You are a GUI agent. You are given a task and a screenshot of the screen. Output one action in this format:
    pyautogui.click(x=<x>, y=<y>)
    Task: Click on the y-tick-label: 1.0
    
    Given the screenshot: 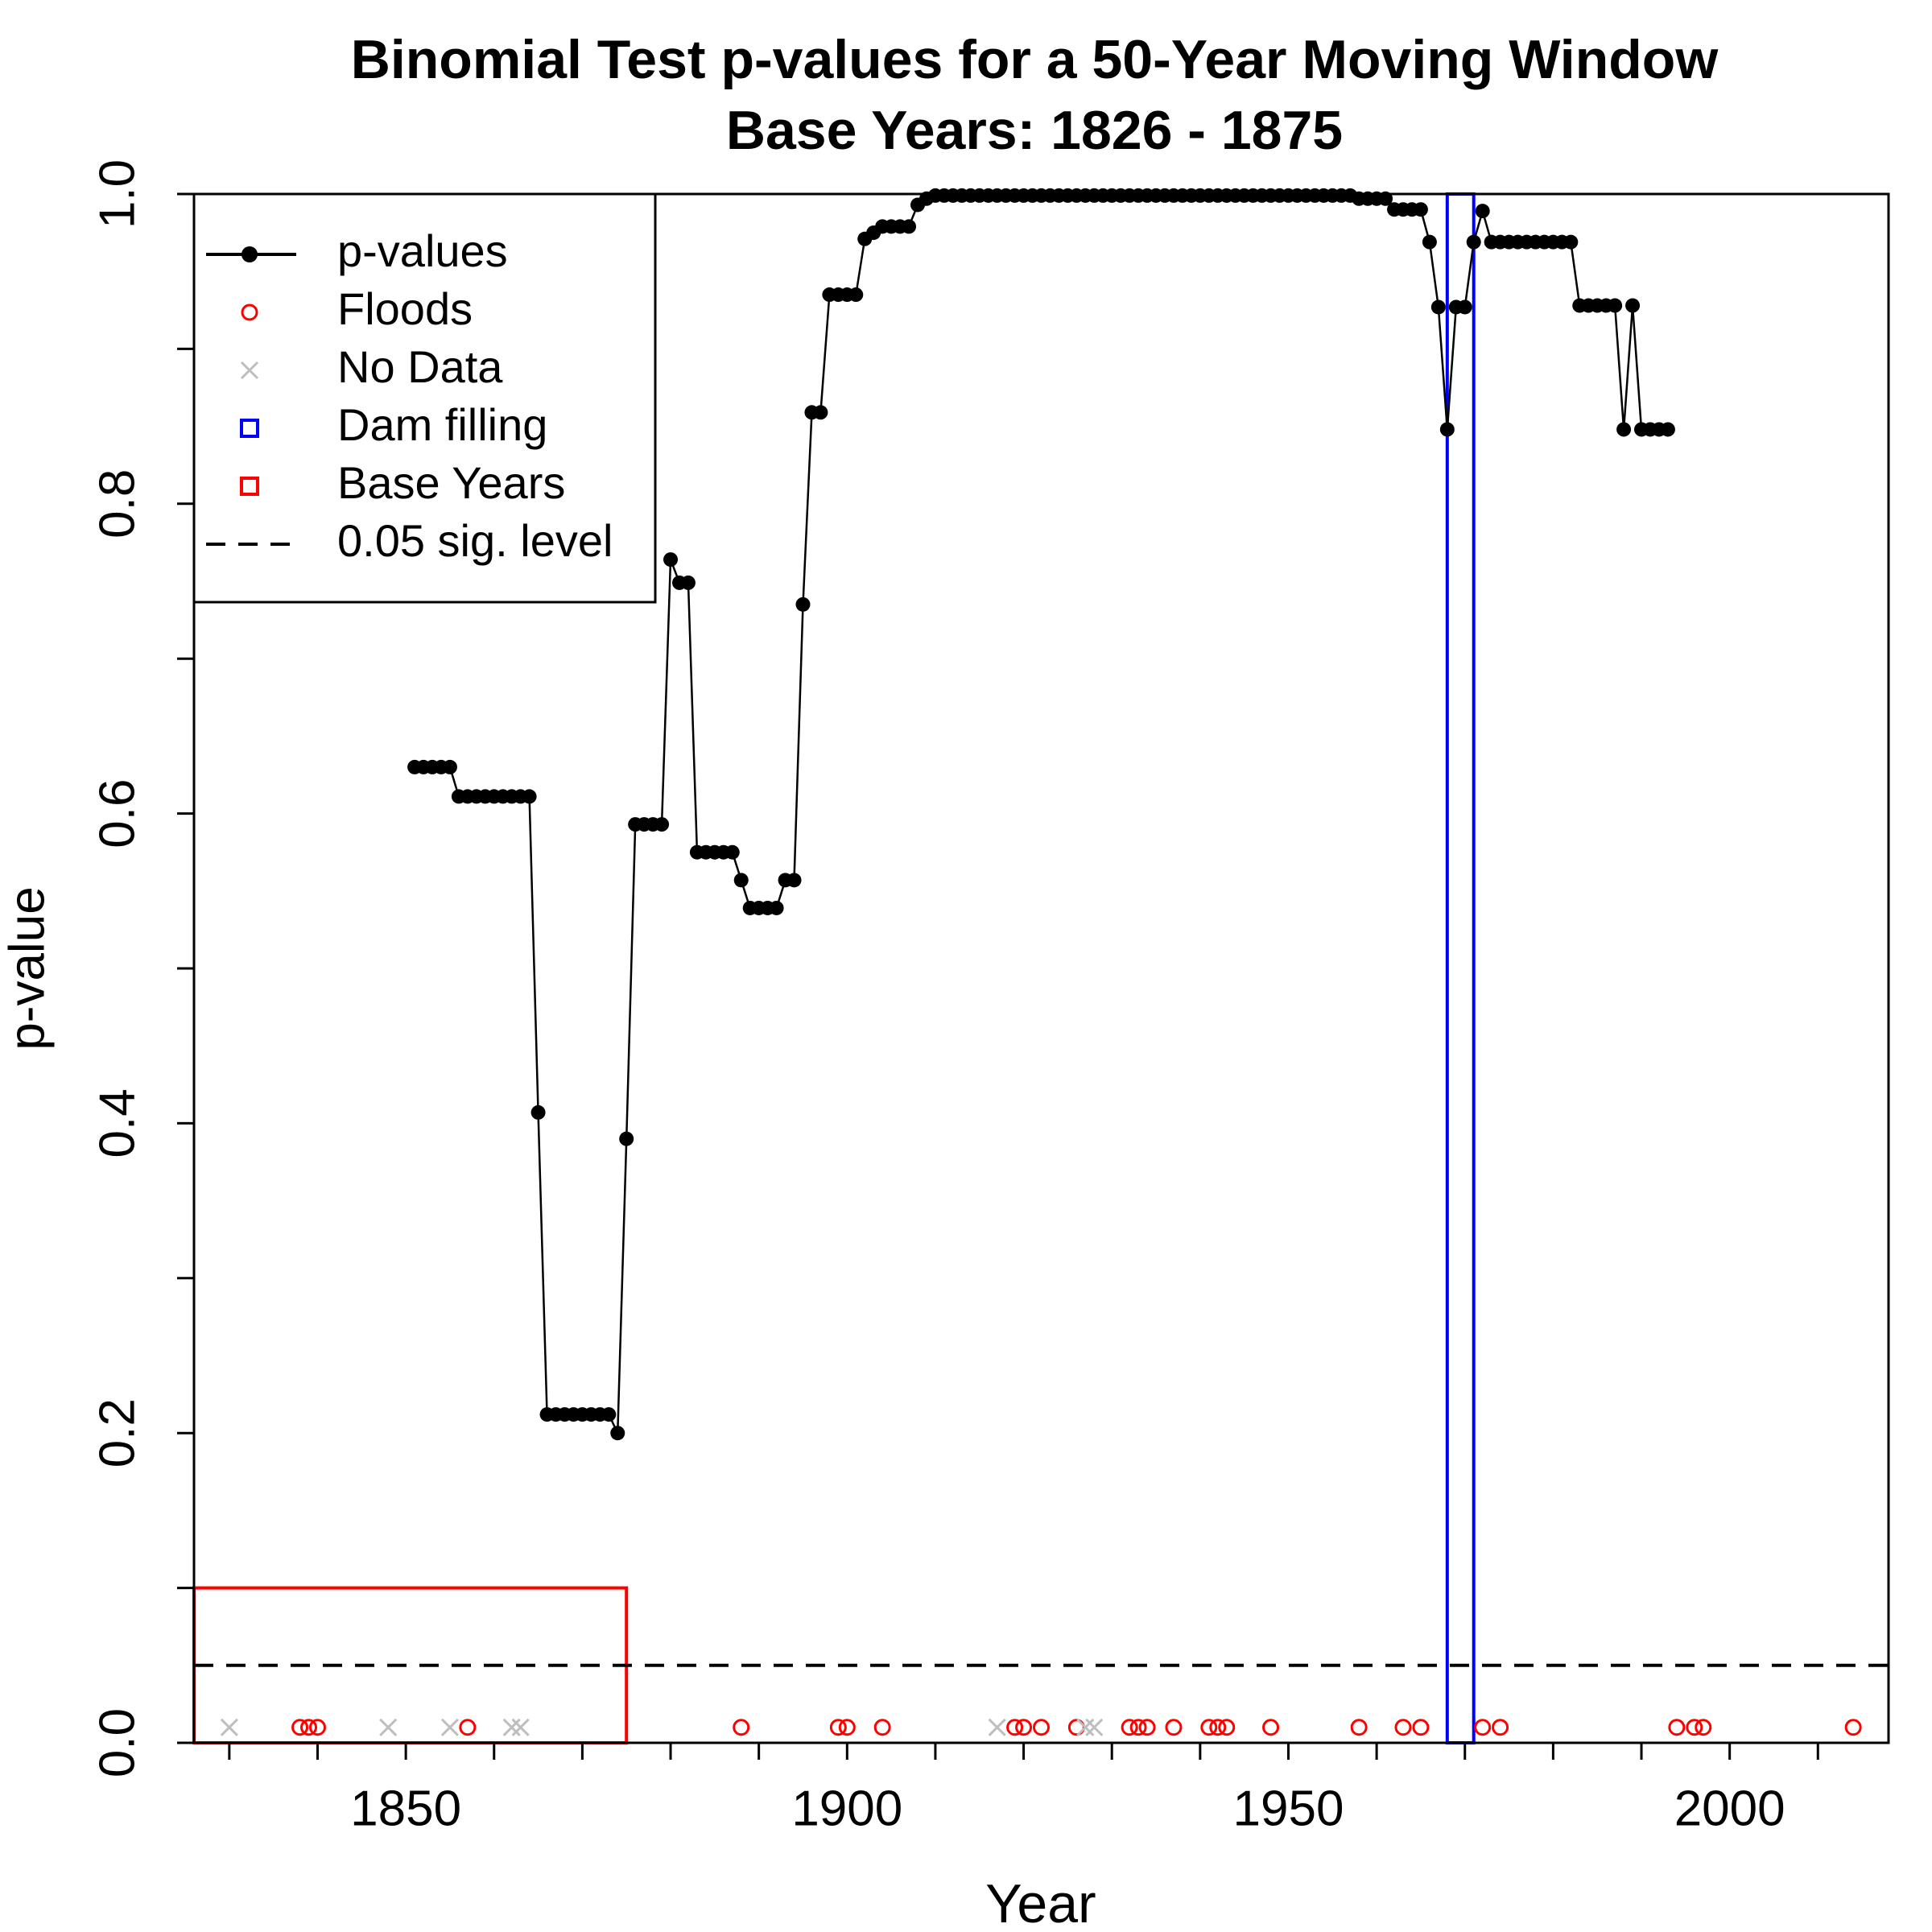 What is the action you would take?
    pyautogui.click(x=117, y=194)
    